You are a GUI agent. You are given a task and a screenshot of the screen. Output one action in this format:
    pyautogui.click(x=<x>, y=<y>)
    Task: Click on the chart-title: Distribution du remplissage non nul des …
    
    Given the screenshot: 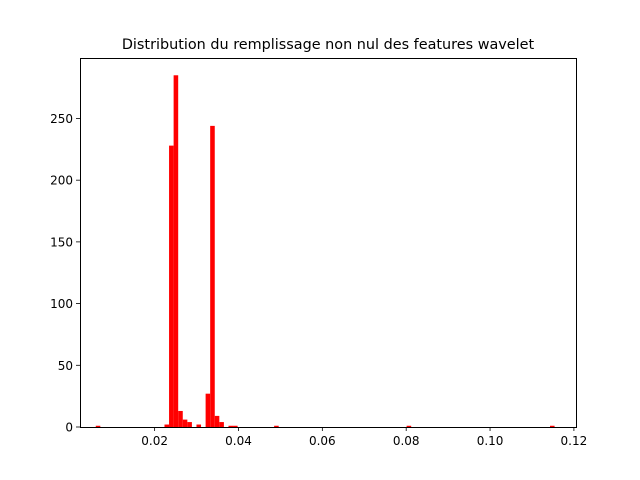 What is the action you would take?
    pyautogui.click(x=328, y=45)
    